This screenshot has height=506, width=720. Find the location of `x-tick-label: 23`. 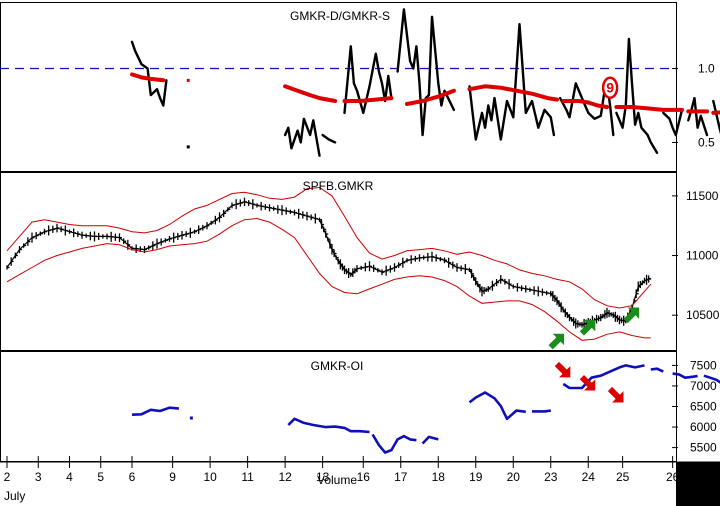

x-tick-label: 23 is located at coordinates (551, 477).